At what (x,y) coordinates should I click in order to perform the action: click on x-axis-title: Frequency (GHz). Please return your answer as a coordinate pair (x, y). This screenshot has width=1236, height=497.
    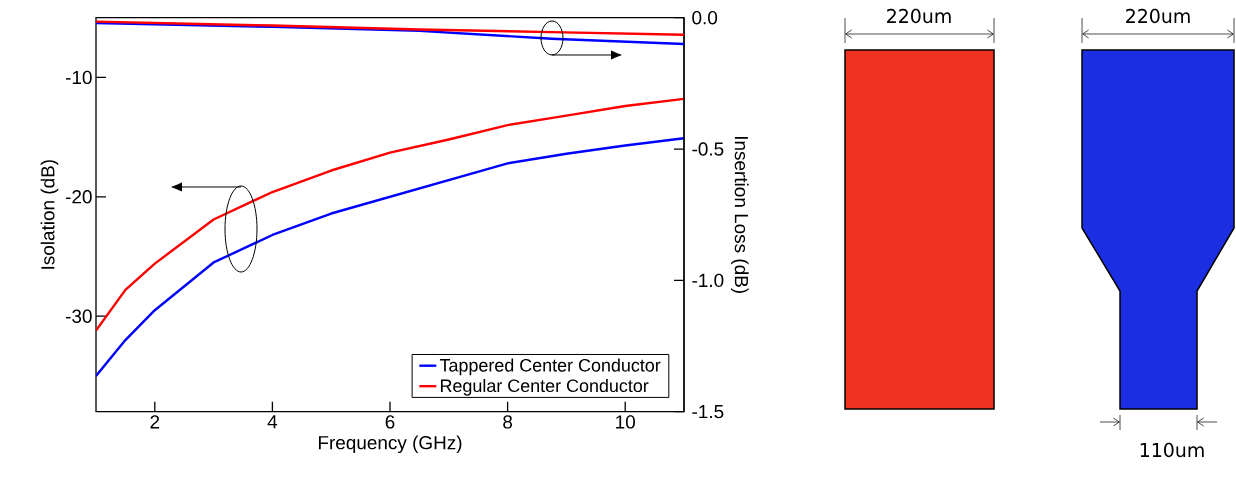
    Looking at the image, I should click on (390, 444).